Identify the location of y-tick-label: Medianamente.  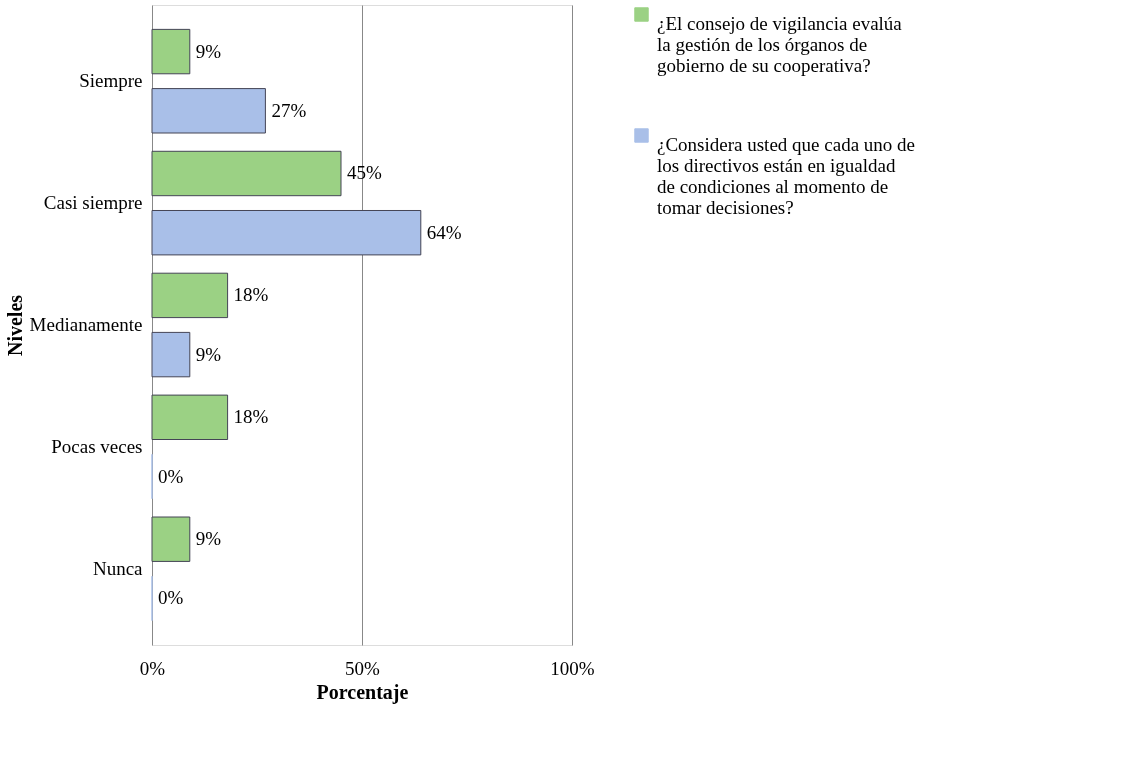
(86, 324).